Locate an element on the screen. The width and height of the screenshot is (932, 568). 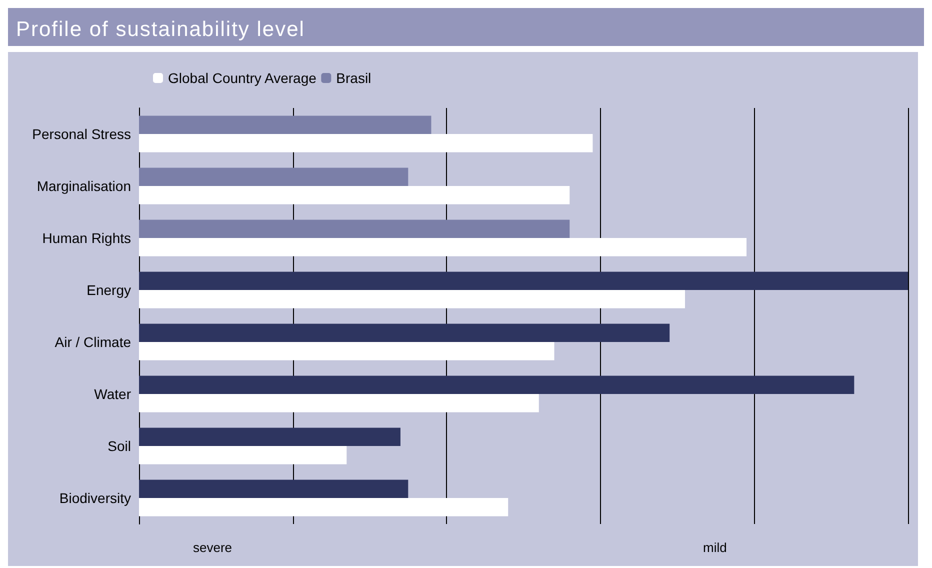
legend-label: Global Country Average is located at coordinates (242, 78).